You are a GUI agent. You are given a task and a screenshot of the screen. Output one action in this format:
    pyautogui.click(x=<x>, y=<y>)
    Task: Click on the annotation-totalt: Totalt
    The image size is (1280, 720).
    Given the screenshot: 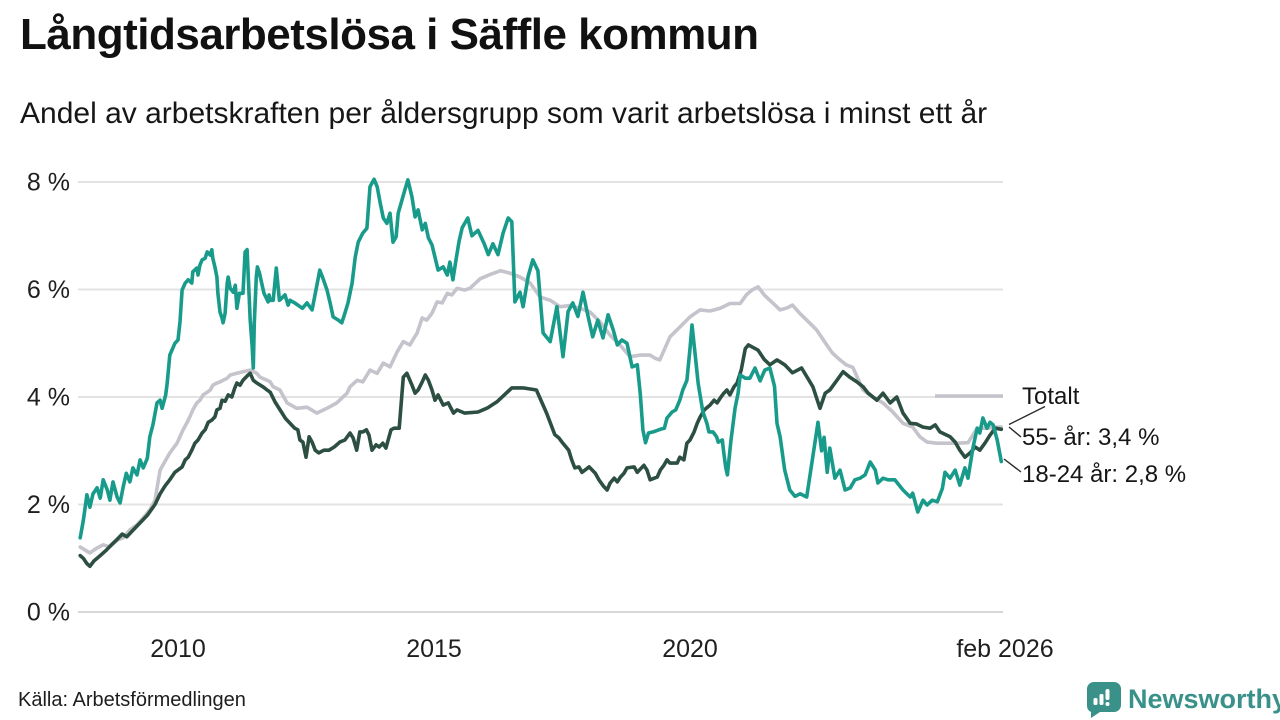 What is the action you would take?
    pyautogui.click(x=1051, y=396)
    